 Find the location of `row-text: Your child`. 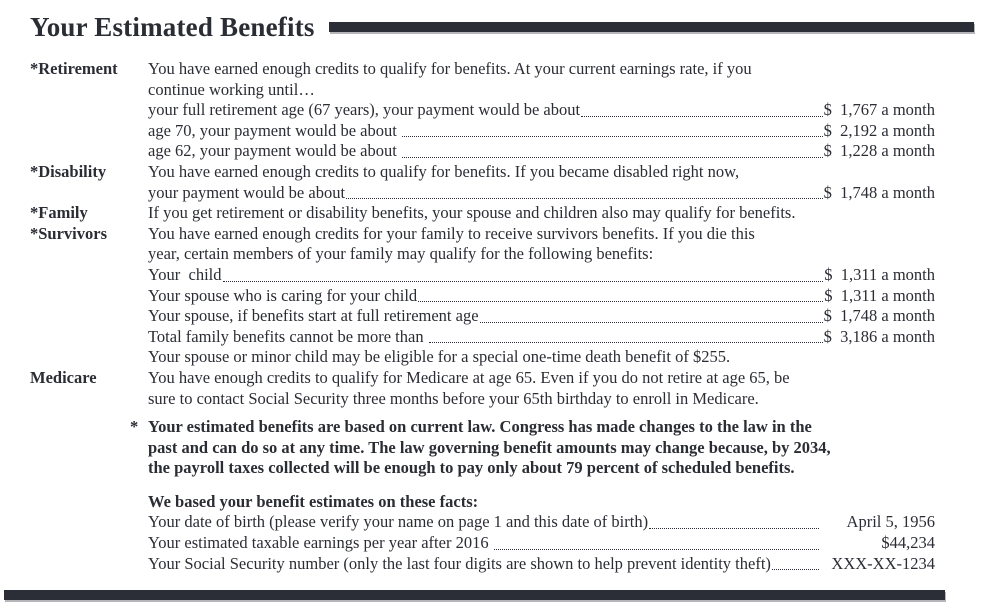

row-text: Your child is located at coordinates (185, 274).